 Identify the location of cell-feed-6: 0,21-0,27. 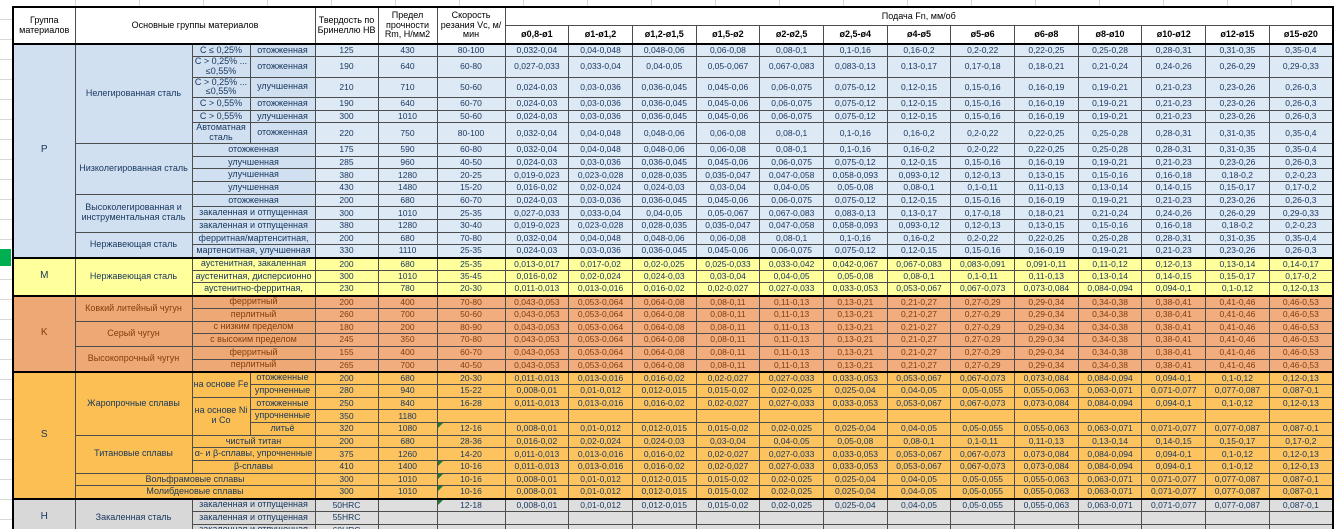
(919, 340).